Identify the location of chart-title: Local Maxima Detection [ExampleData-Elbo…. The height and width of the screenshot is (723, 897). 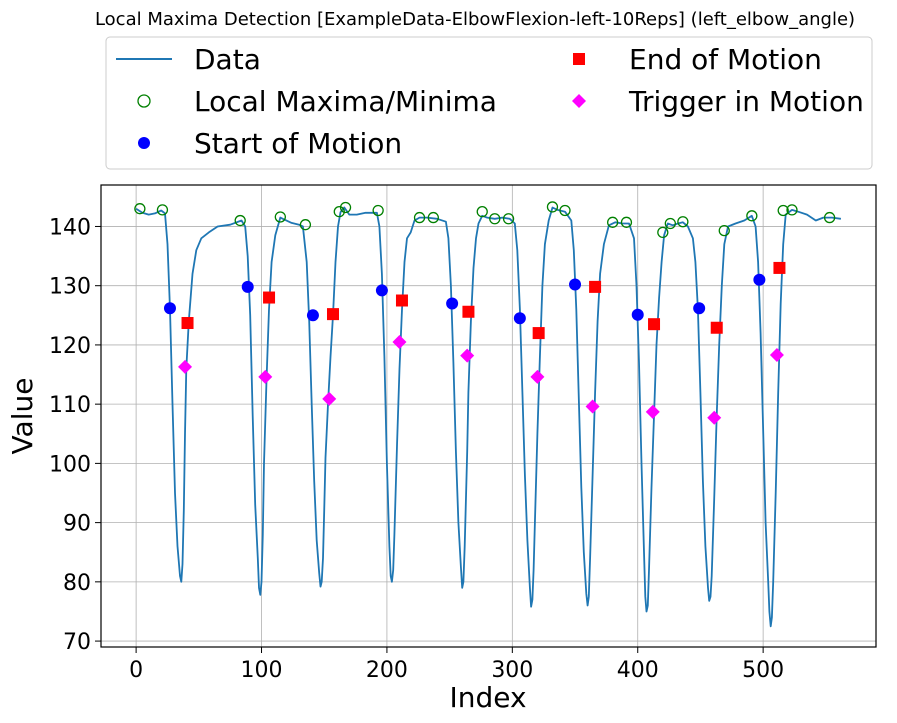
(475, 19).